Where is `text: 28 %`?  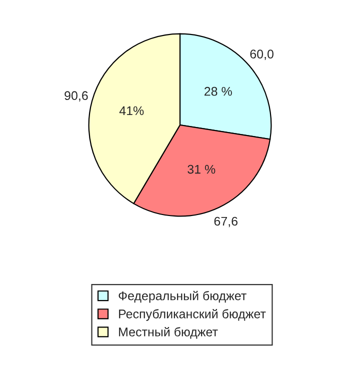
text: 28 % is located at coordinates (218, 91).